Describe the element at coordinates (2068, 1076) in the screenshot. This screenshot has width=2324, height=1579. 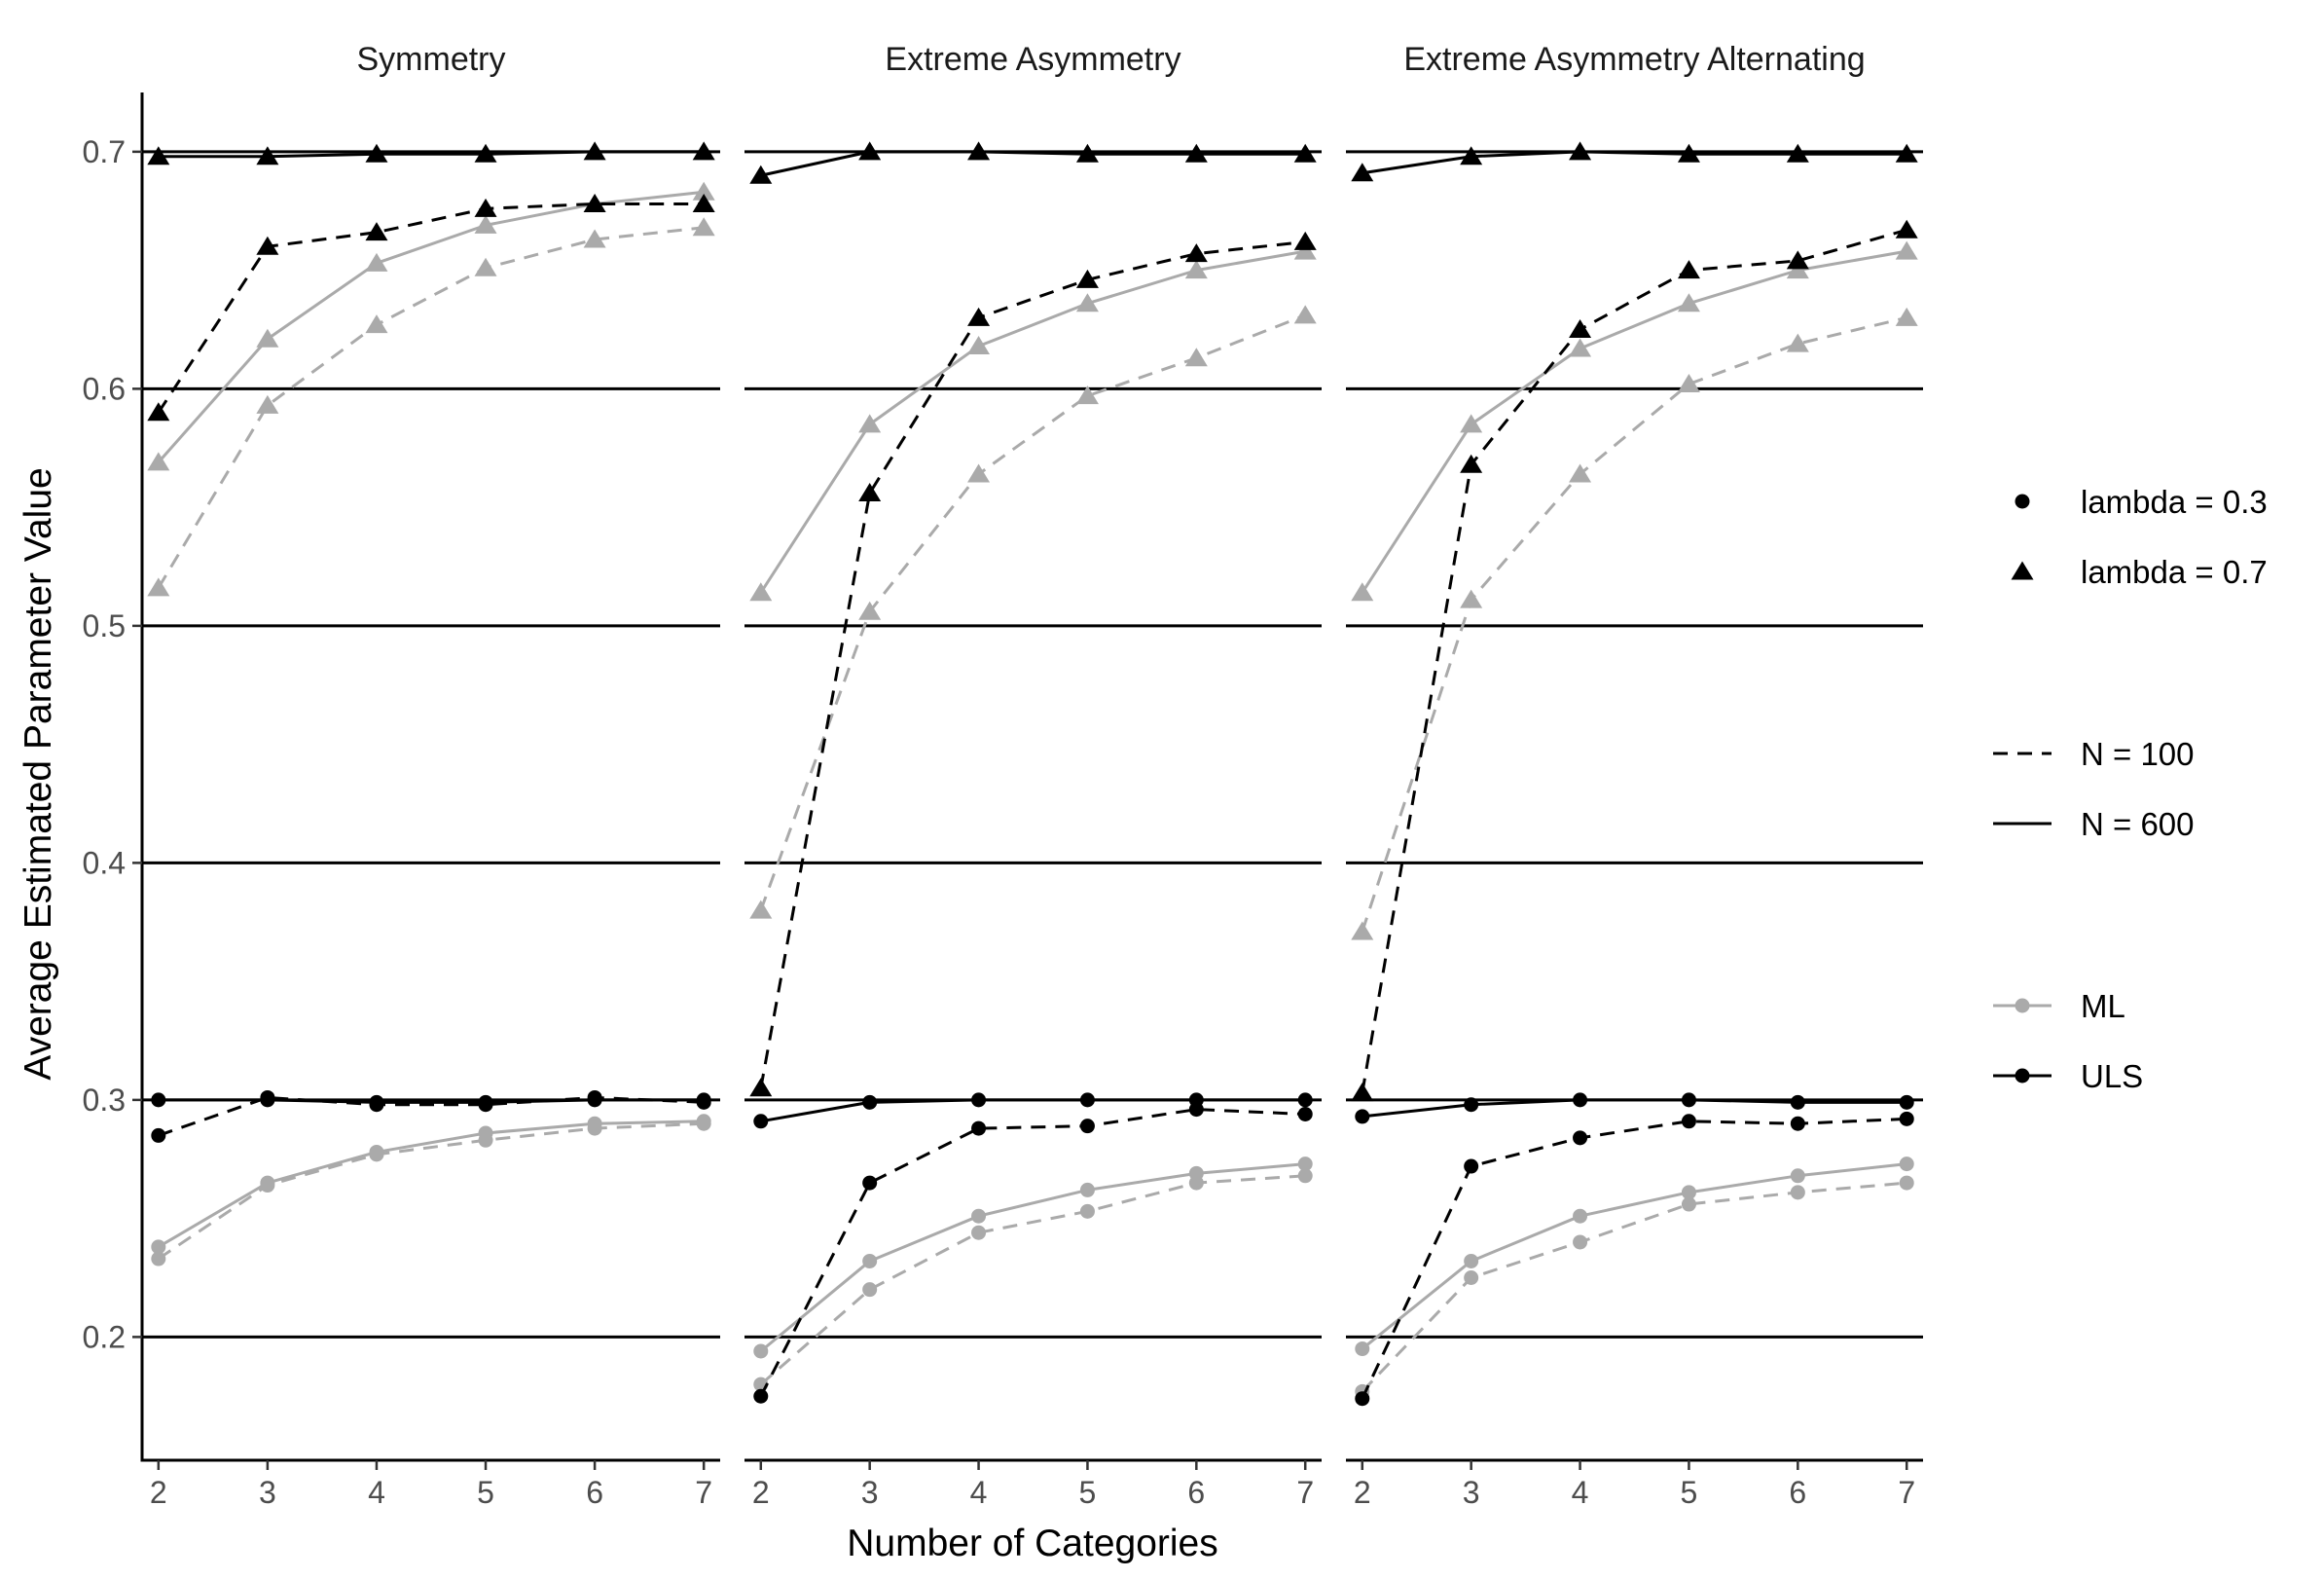
I see `legend-item-uls: ULS` at that location.